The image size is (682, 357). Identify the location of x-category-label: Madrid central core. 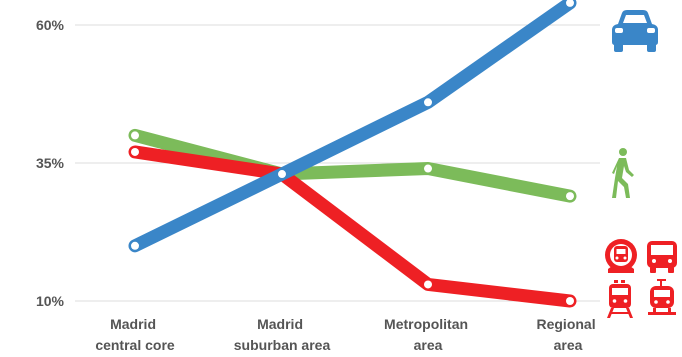
(135, 334).